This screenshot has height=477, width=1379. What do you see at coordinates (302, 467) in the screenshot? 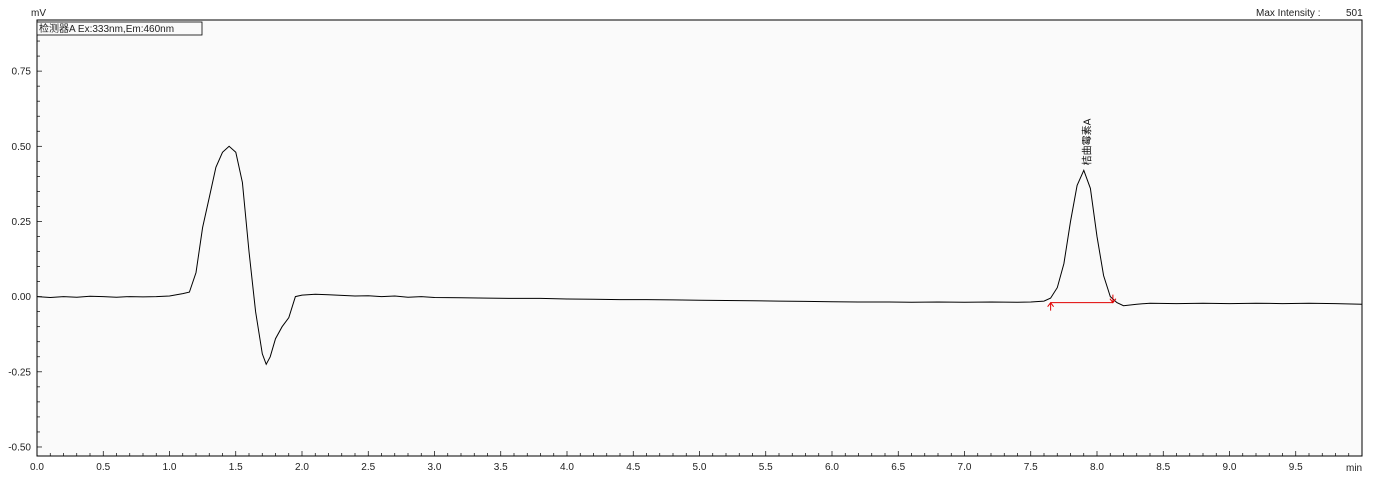
I see `x-tick-label: 2.0` at bounding box center [302, 467].